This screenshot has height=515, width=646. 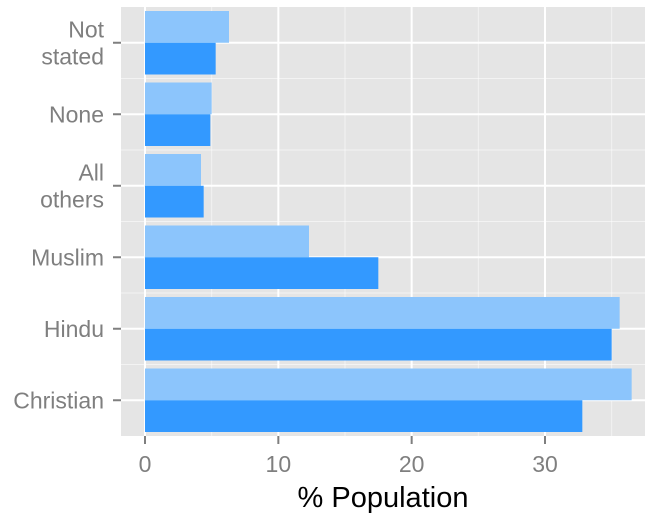 What do you see at coordinates (279, 464) in the screenshot?
I see `x-tick-label: 10` at bounding box center [279, 464].